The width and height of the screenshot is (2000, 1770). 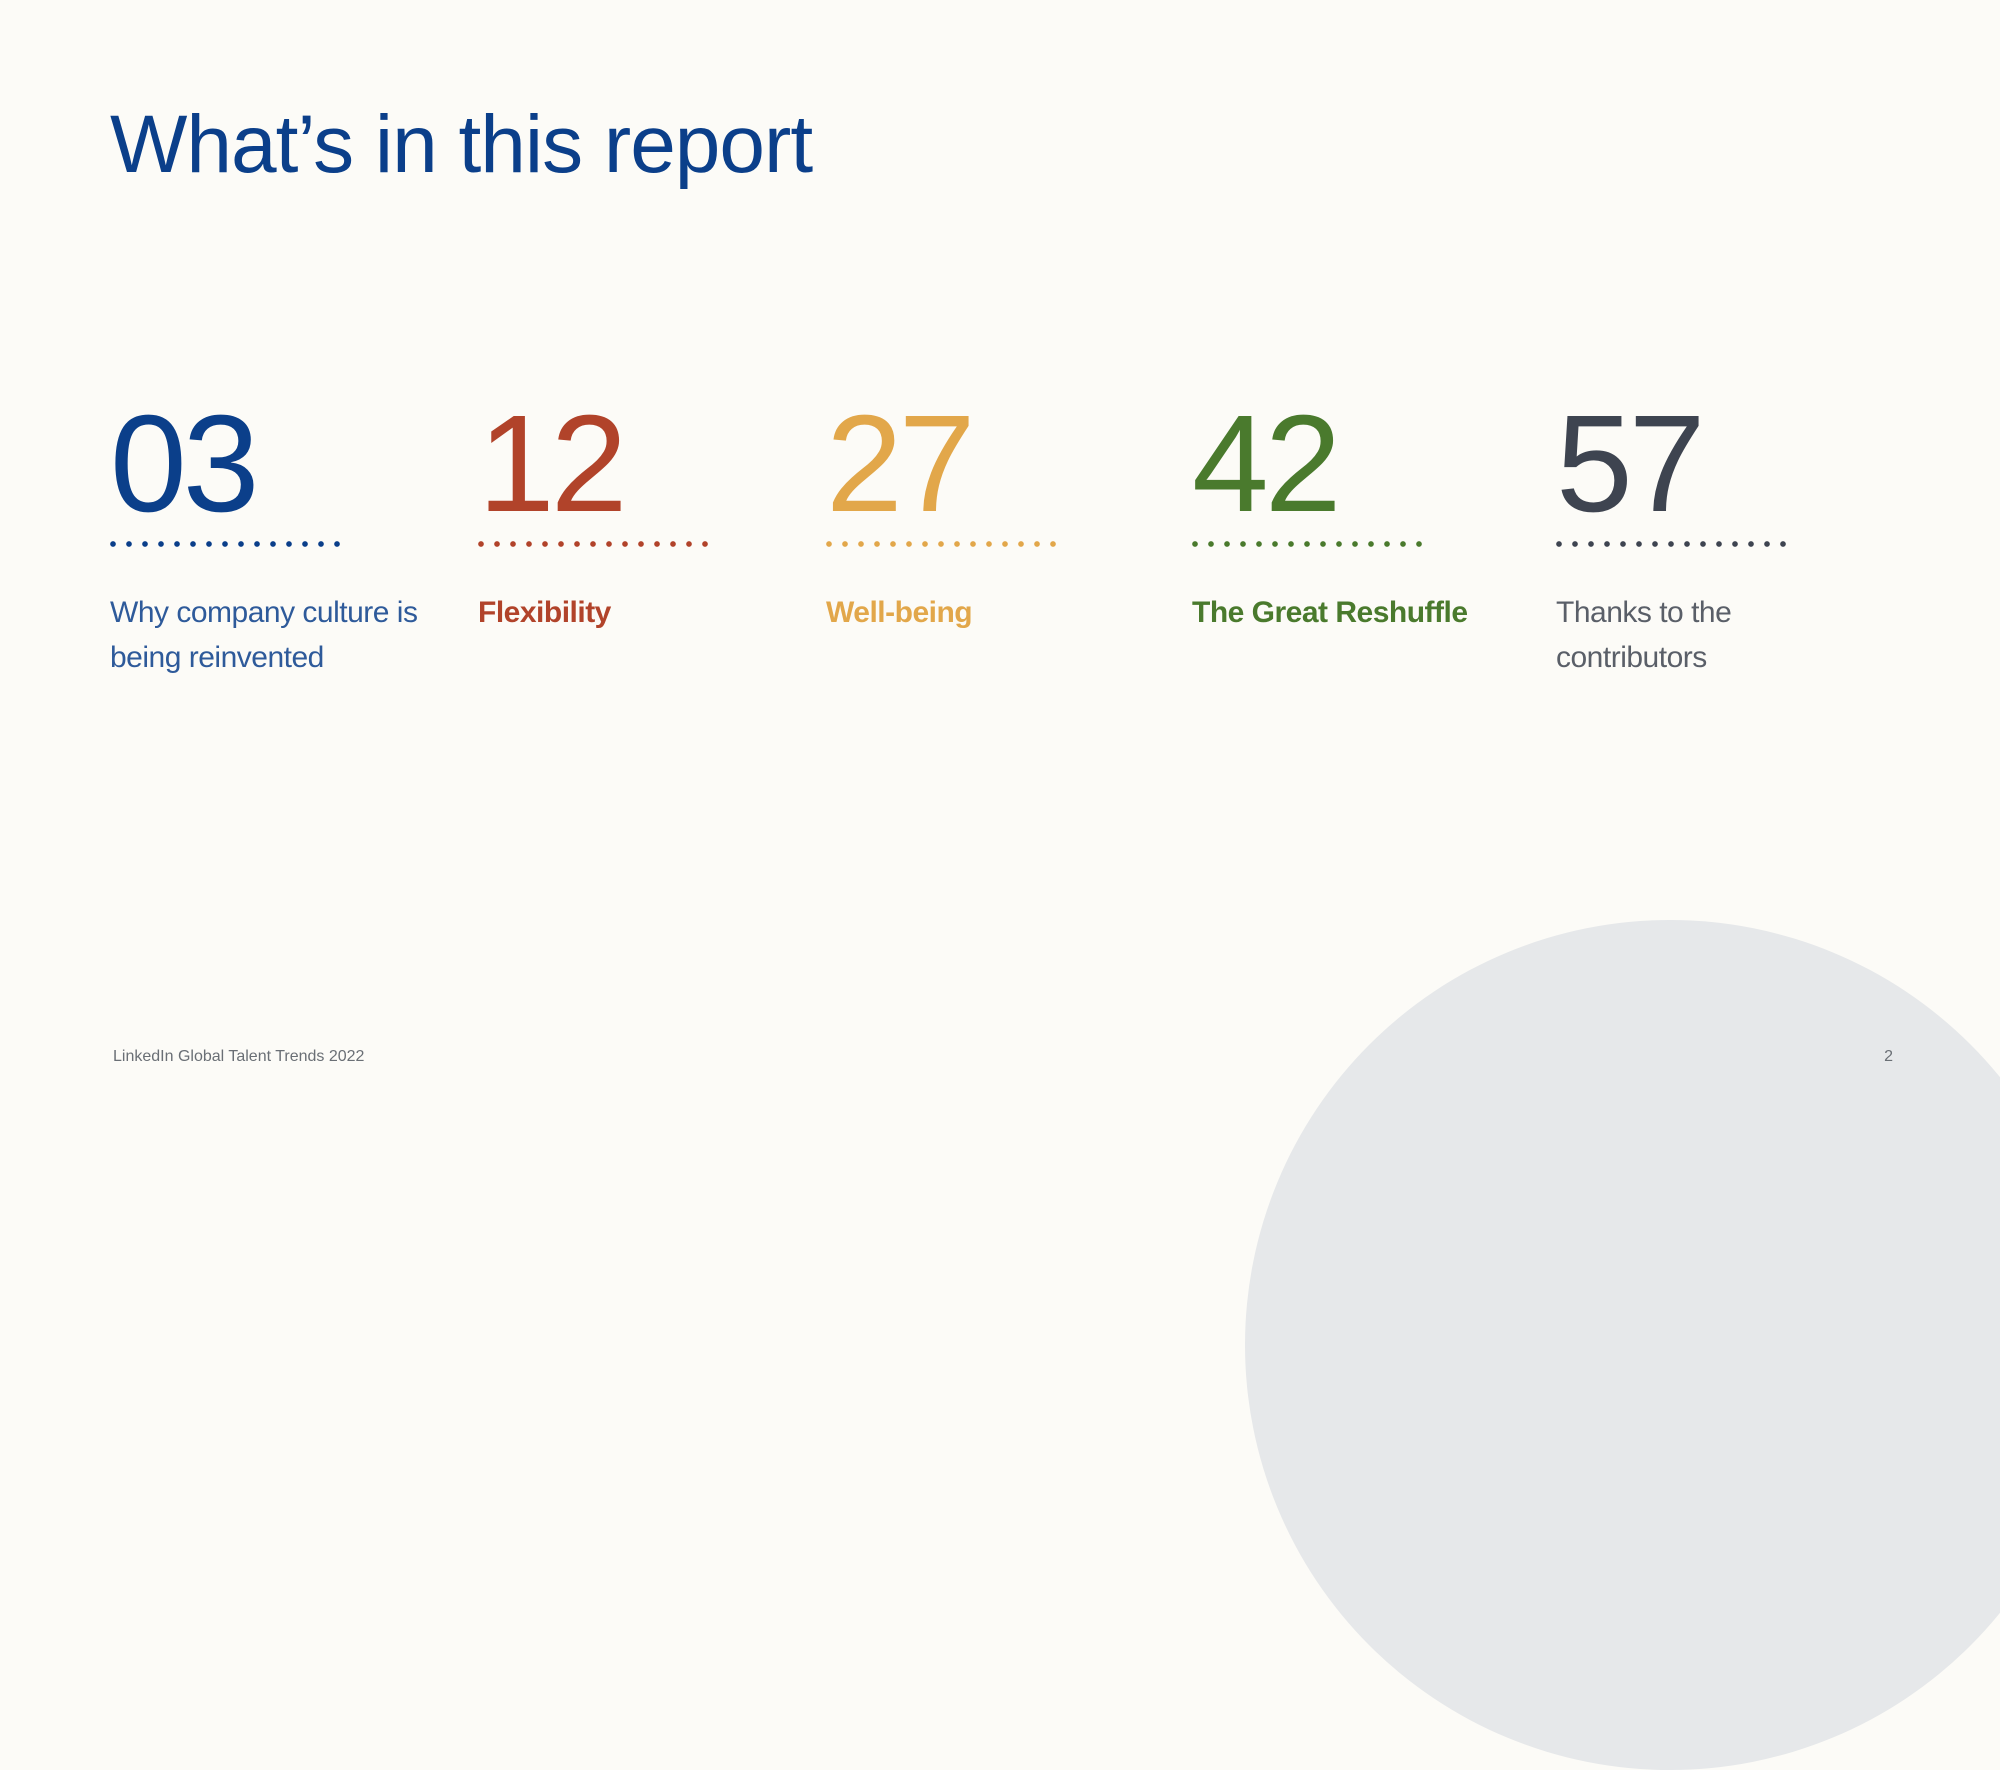 I want to click on toc-page-number: 12, so click(x=553, y=464).